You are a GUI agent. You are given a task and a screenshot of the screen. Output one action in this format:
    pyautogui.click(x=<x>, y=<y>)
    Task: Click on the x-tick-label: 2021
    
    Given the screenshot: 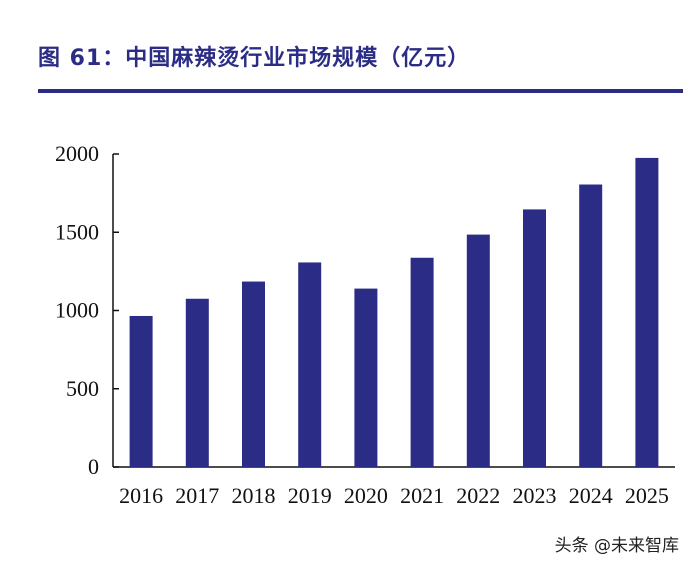 What is the action you would take?
    pyautogui.click(x=422, y=495)
    